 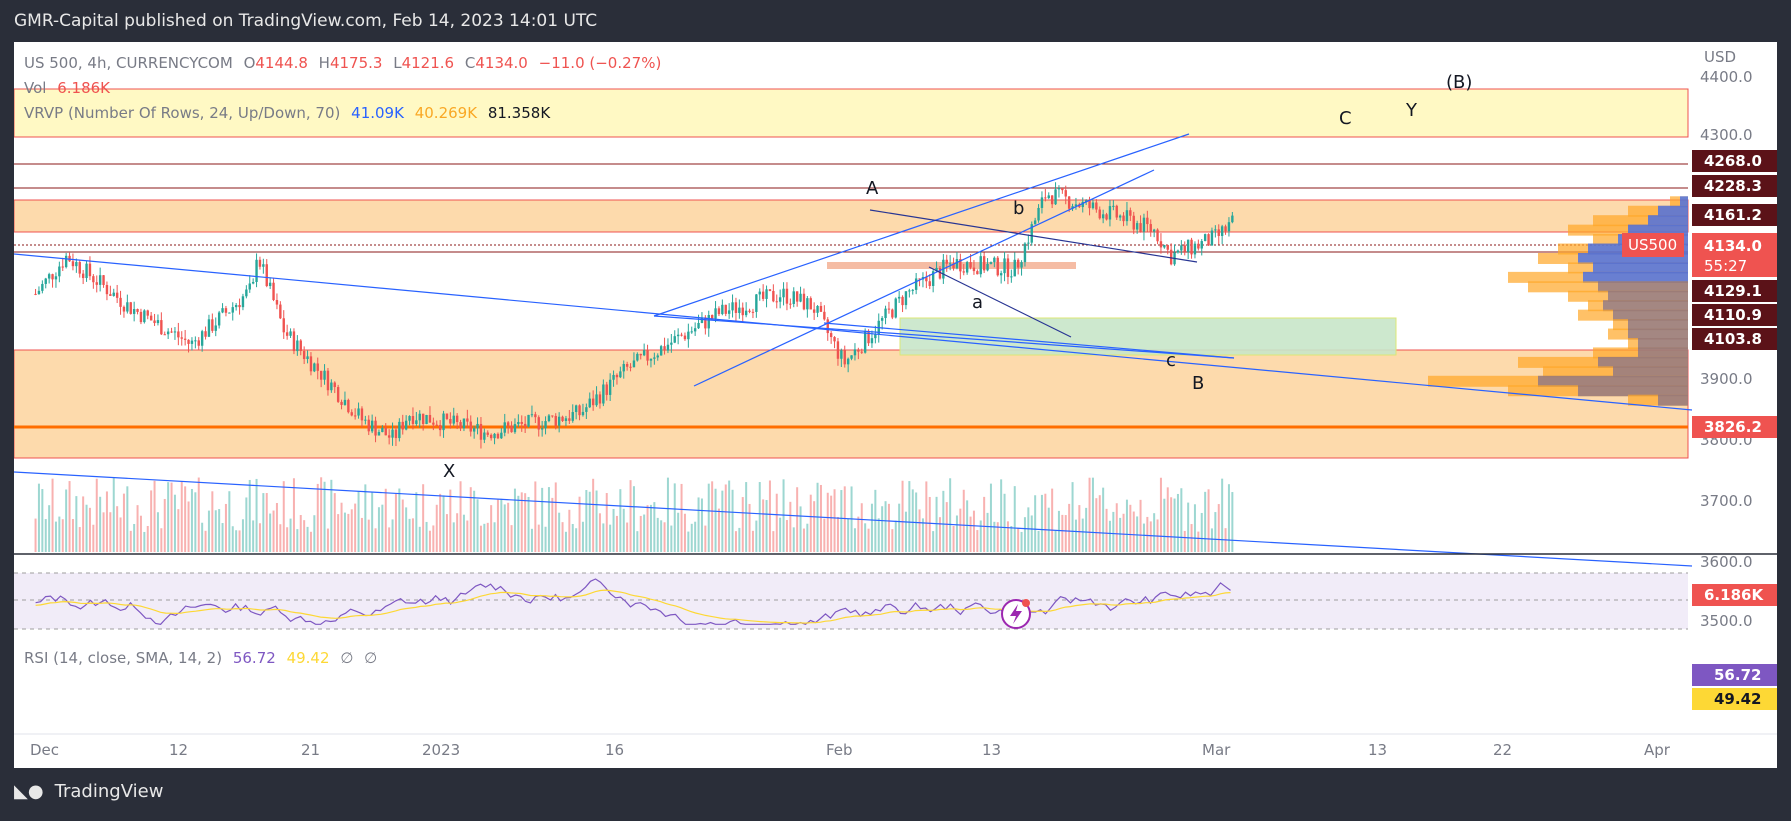 I want to click on wave-label-B: B, so click(x=1198, y=383).